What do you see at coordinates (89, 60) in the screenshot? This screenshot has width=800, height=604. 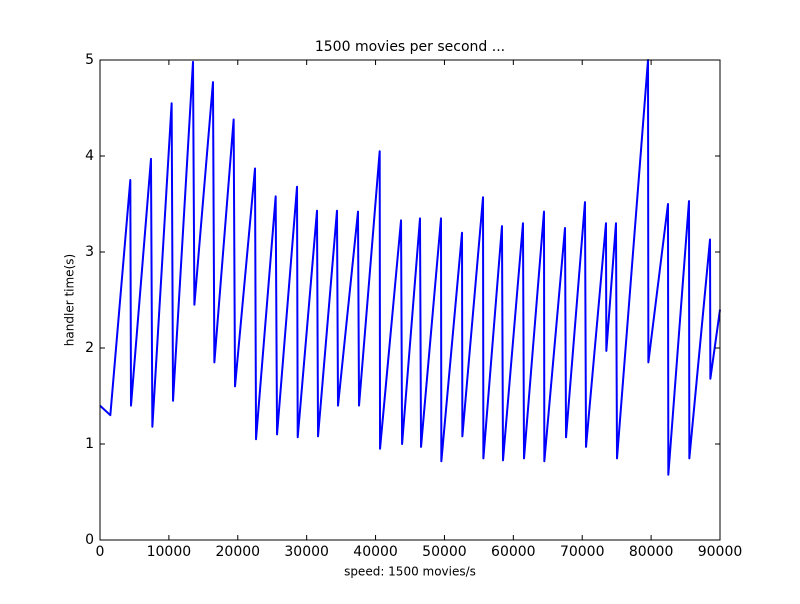 I see `y-tick-label: 5` at bounding box center [89, 60].